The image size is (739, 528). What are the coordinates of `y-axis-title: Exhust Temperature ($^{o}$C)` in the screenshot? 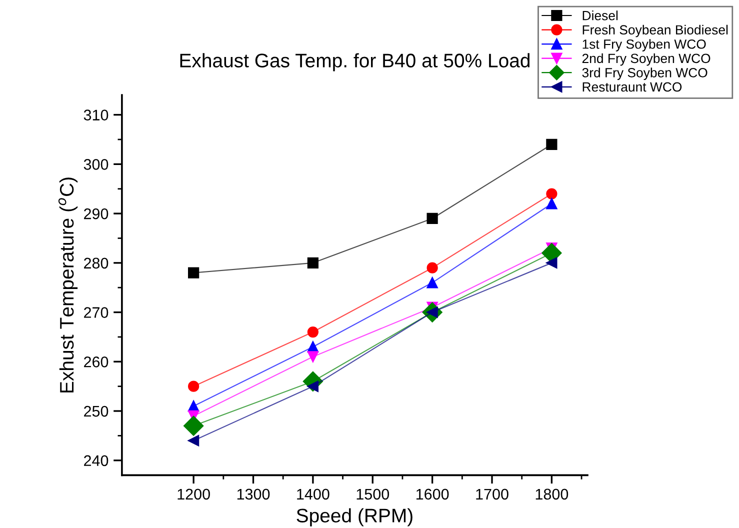 It's located at (68, 285).